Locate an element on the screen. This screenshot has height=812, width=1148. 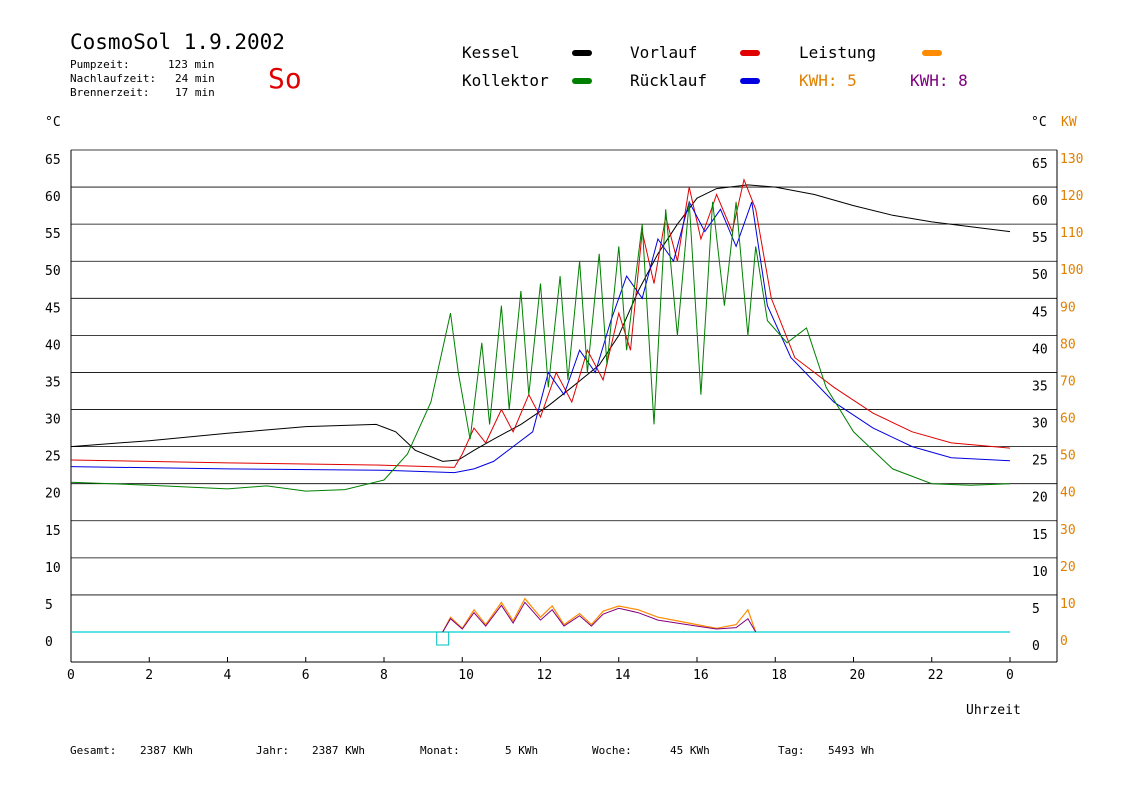
brennerzeit-value: 17 min is located at coordinates (195, 92).